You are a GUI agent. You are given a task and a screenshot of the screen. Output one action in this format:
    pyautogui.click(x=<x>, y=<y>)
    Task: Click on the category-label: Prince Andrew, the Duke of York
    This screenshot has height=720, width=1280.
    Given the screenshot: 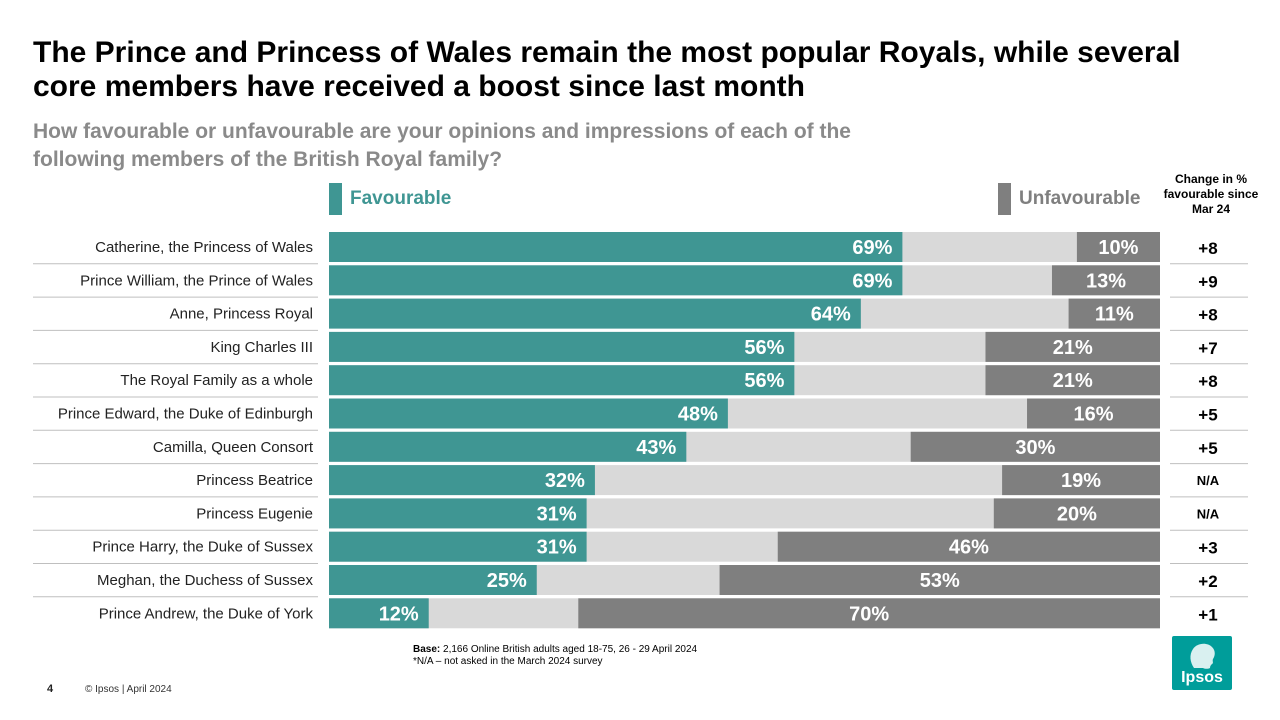 What is the action you would take?
    pyautogui.click(x=206, y=613)
    